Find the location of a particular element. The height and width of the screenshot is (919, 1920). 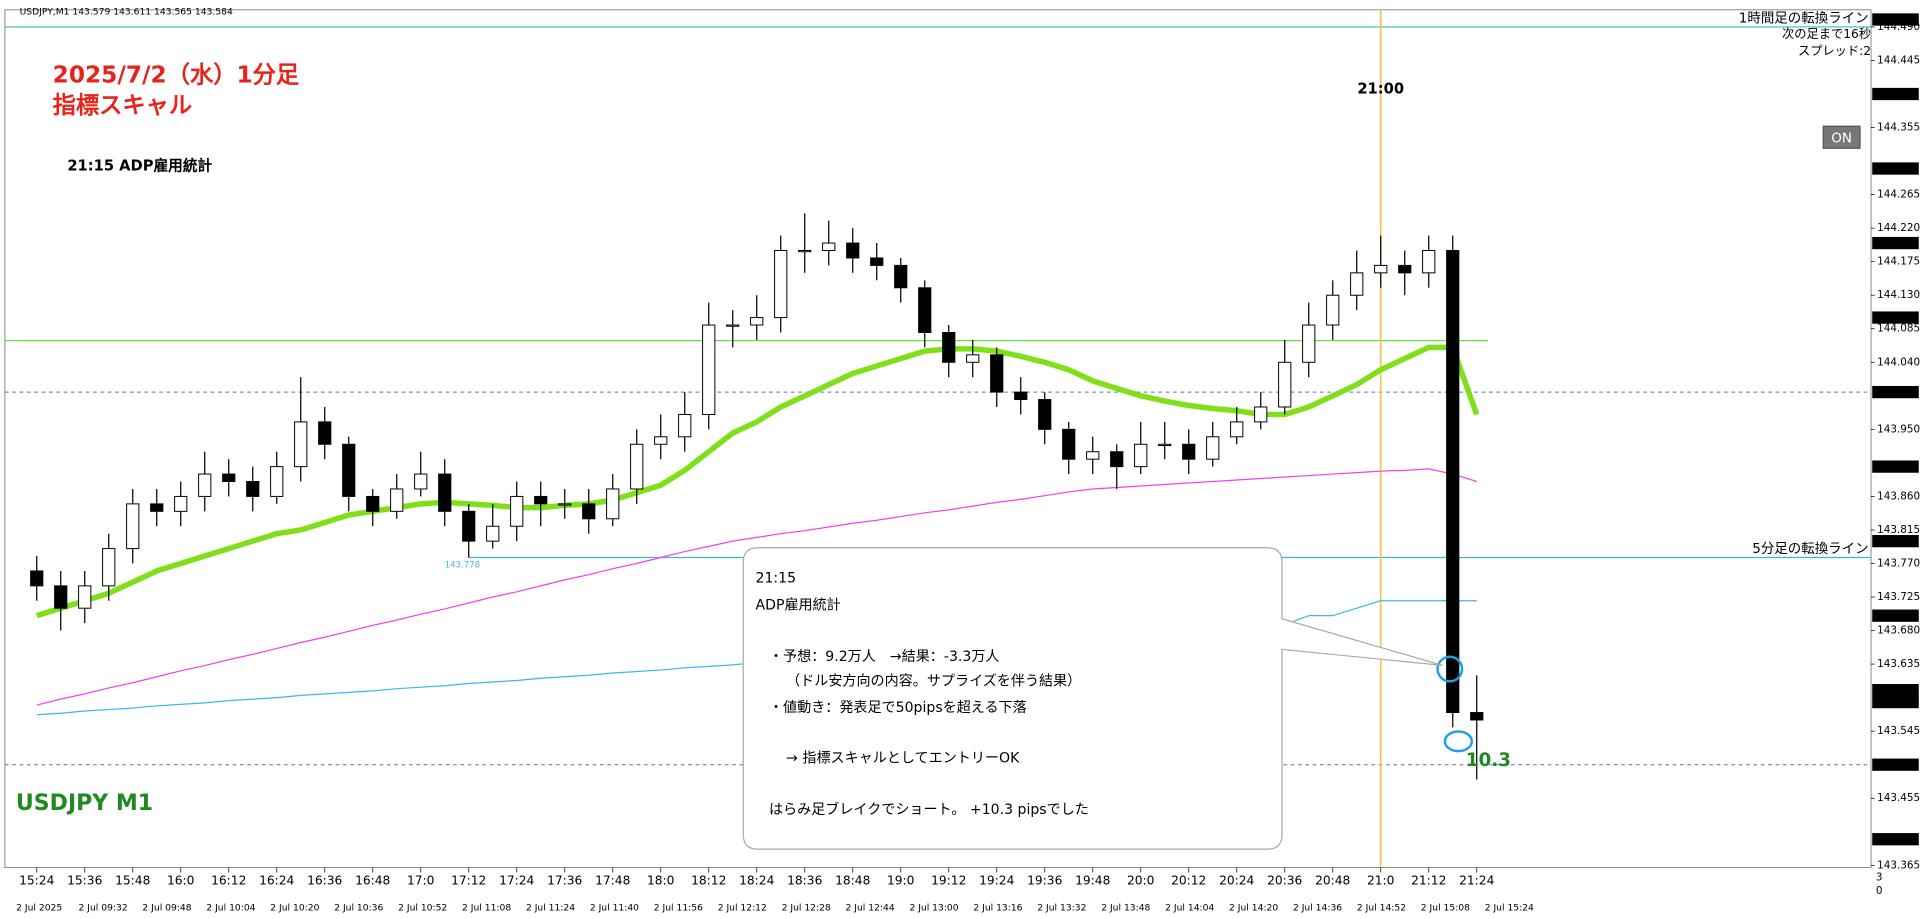

price-level-label: 144.100 is located at coordinates (1897, 318).